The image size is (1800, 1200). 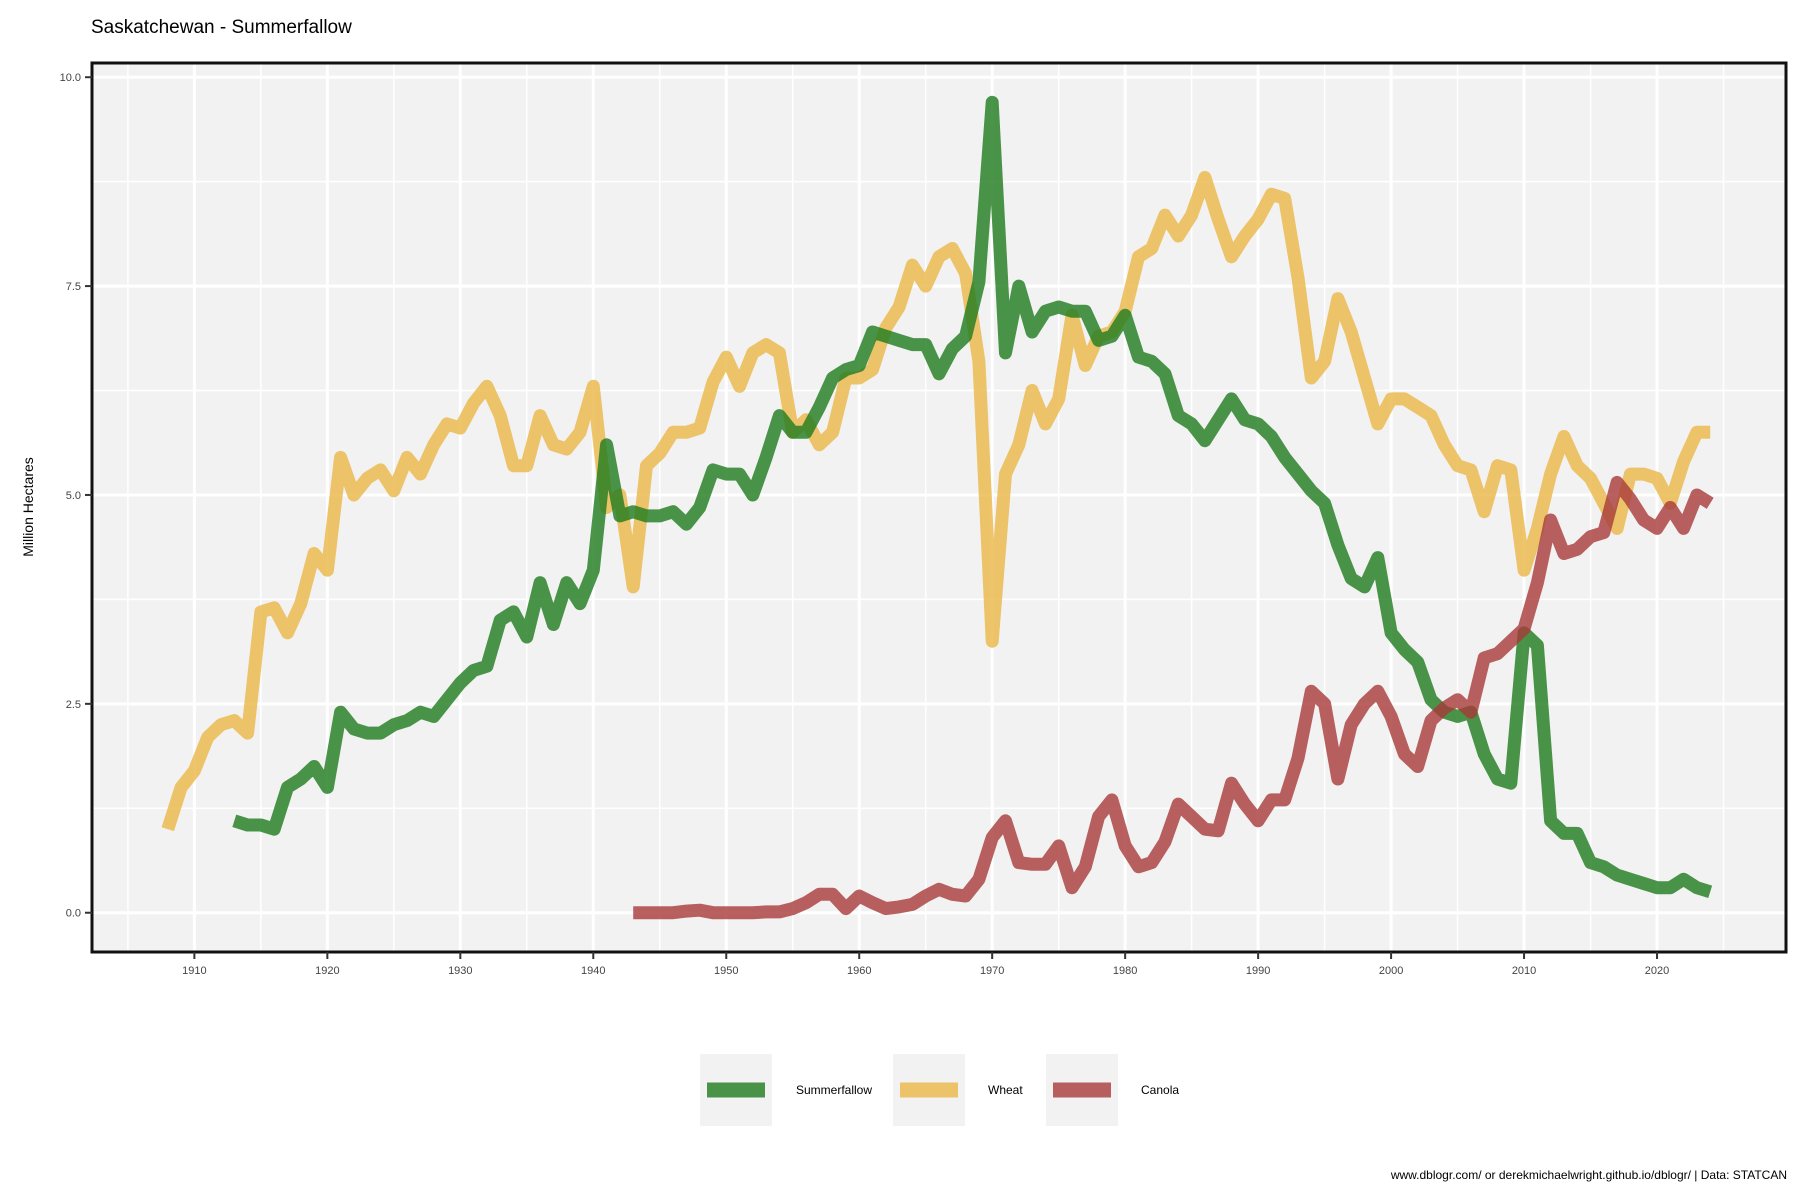 I want to click on x-tick-label: 1990, so click(x=1258, y=971).